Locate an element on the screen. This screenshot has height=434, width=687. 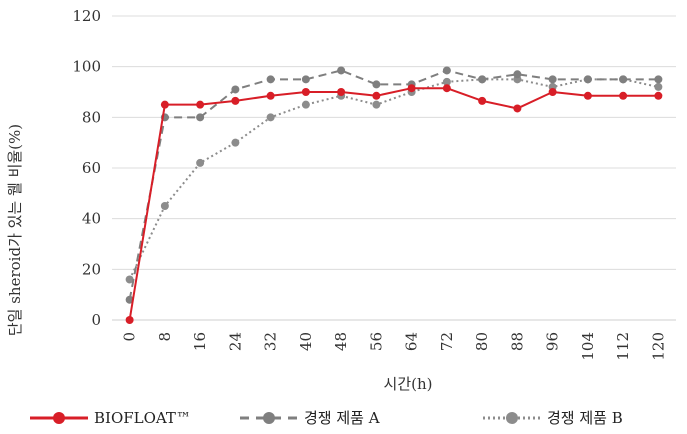
legend-label: 경쟁 제품 A is located at coordinates (342, 418).